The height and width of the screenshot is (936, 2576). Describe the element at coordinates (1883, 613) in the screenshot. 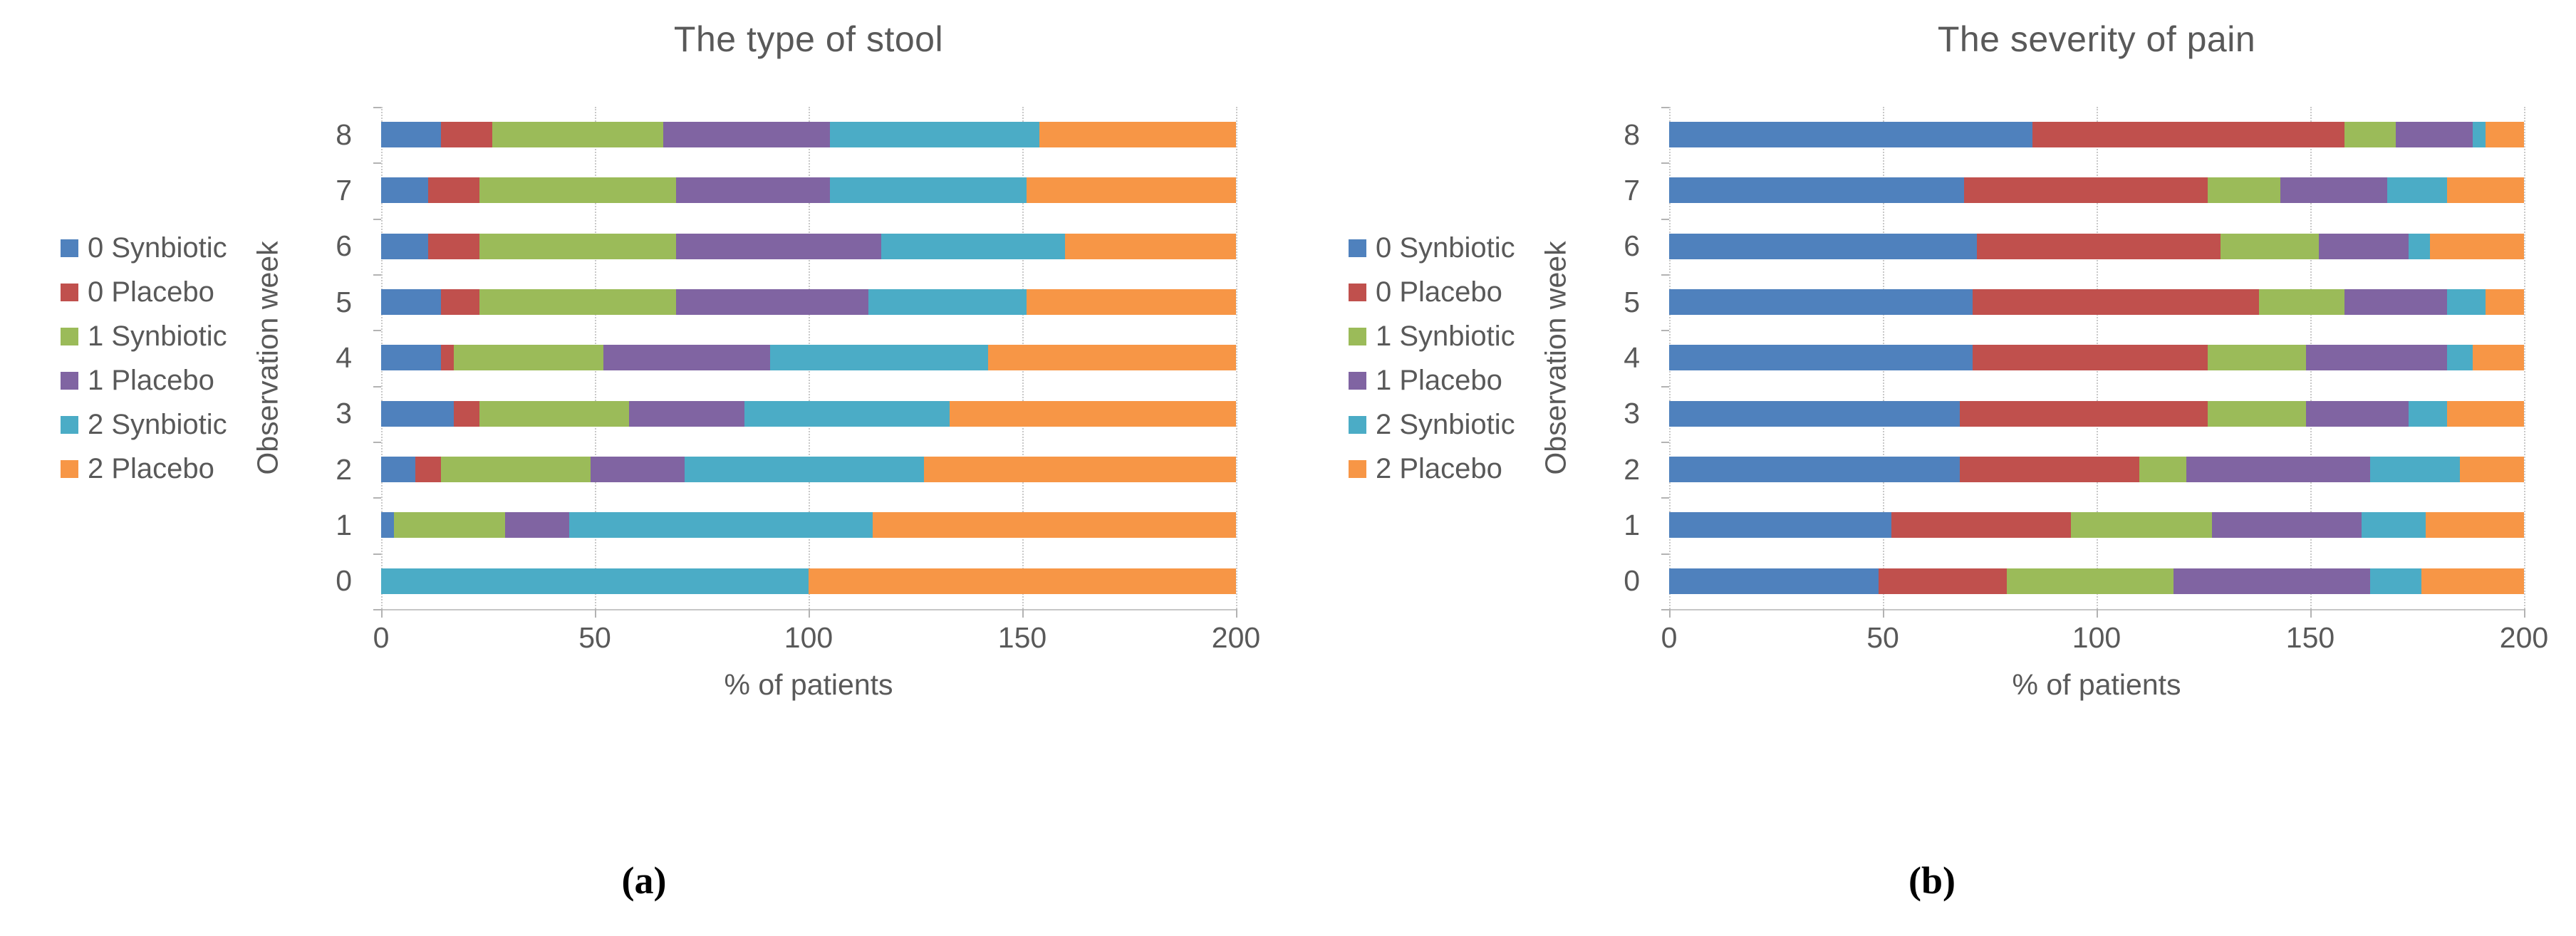

I see `x-axis-tick` at that location.